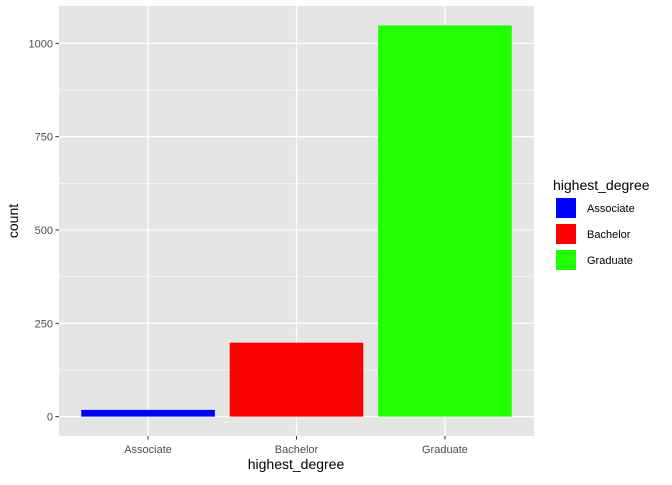  Describe the element at coordinates (148, 413) in the screenshot. I see `bar-associate` at that location.